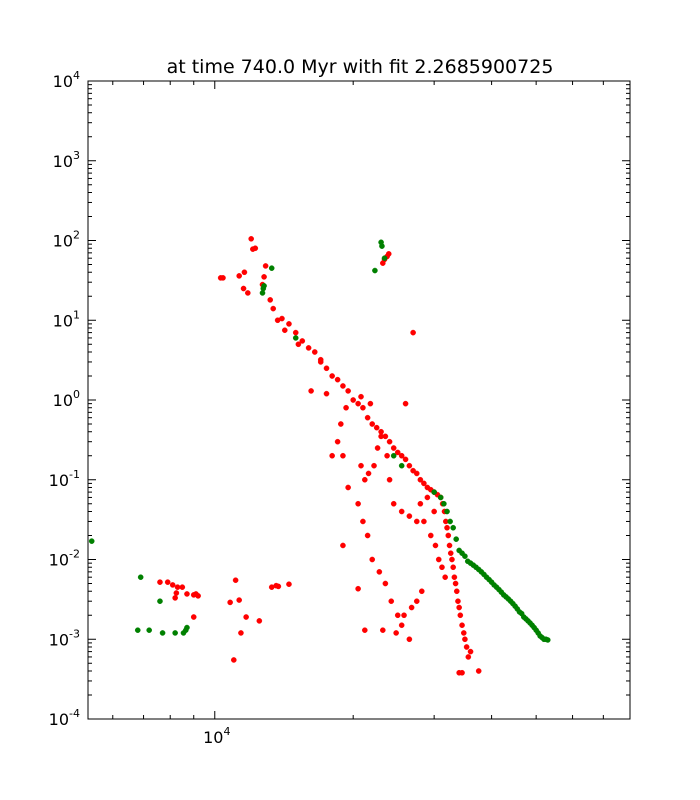 The image size is (700, 800). Describe the element at coordinates (74, 474) in the screenshot. I see `y-tick-exponent: -1` at that location.